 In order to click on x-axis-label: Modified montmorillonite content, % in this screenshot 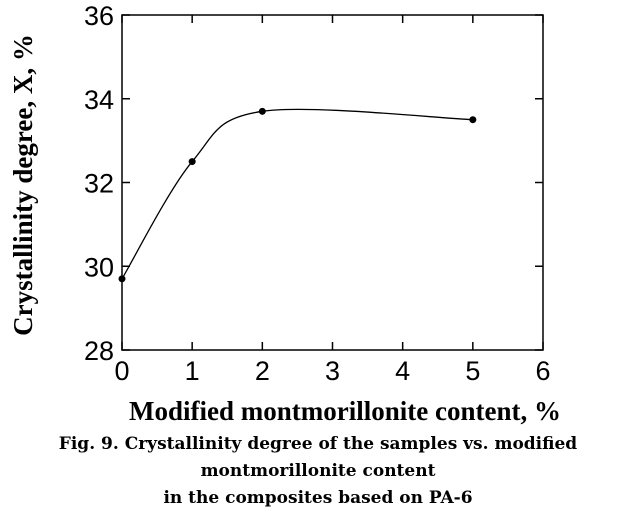, I will do `click(345, 411)`.